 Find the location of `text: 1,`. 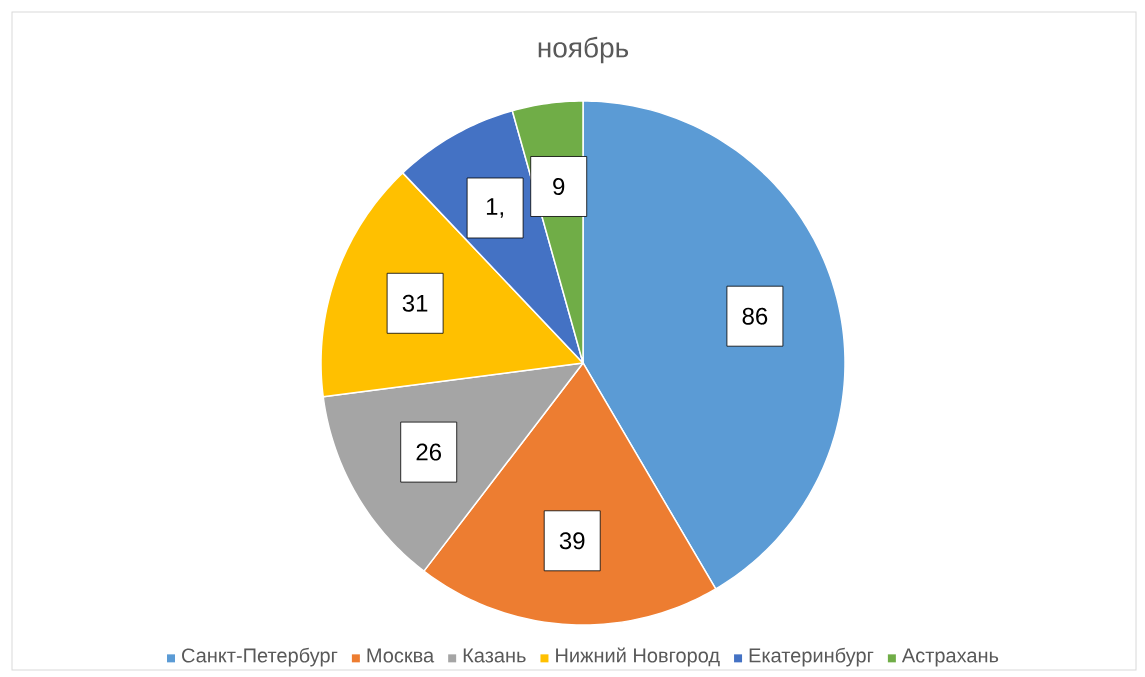

text: 1, is located at coordinates (494, 208).